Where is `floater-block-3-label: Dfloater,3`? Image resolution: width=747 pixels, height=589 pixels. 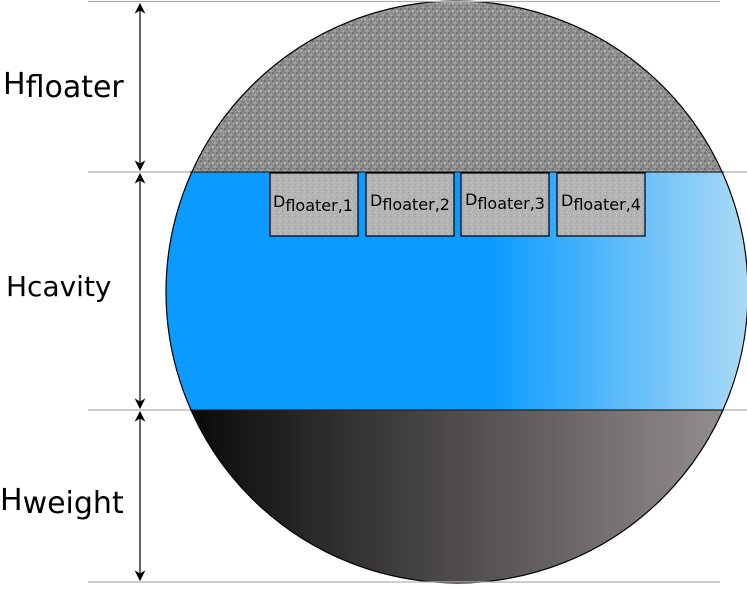 floater-block-3-label: Dfloater,3 is located at coordinates (505, 201).